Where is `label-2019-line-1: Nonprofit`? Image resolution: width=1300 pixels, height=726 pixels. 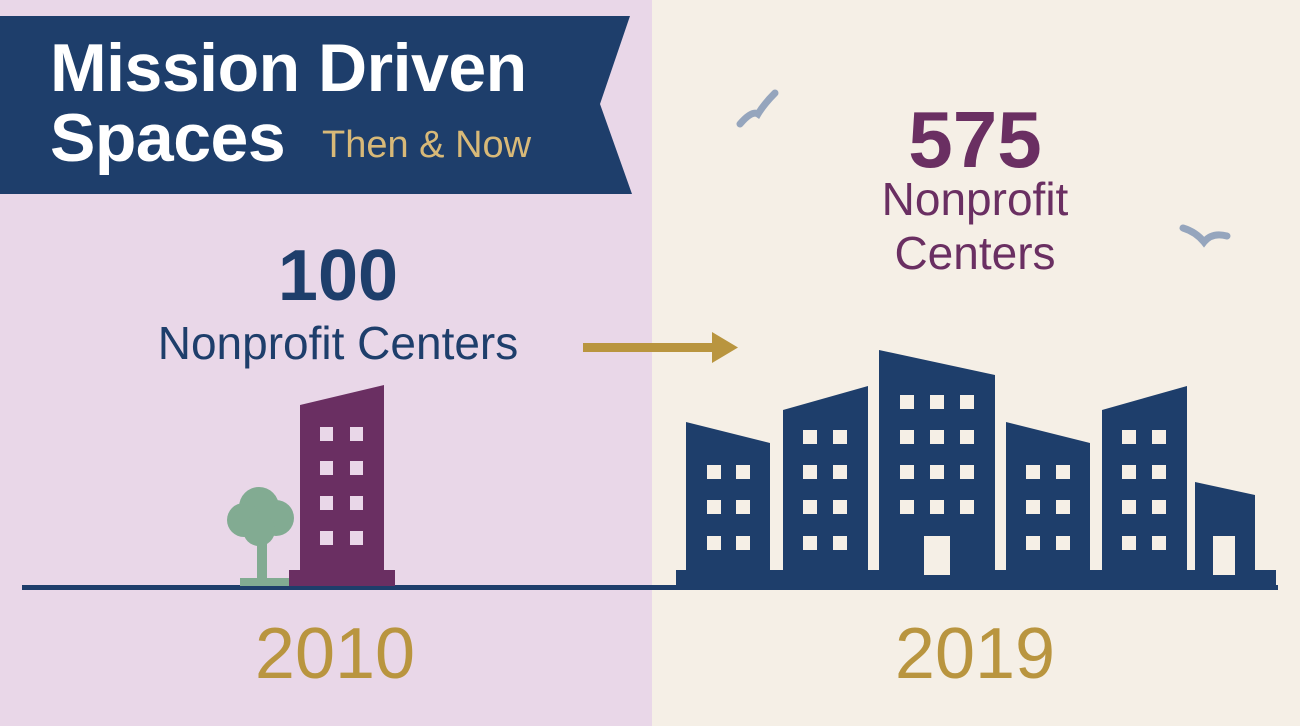 label-2019-line-1: Nonprofit is located at coordinates (975, 199).